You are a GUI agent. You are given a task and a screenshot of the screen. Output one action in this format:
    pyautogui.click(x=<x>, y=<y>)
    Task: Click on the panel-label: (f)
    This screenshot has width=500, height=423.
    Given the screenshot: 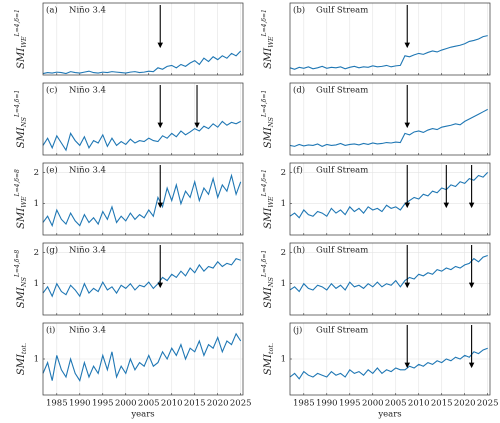 What is the action you would take?
    pyautogui.click(x=298, y=170)
    